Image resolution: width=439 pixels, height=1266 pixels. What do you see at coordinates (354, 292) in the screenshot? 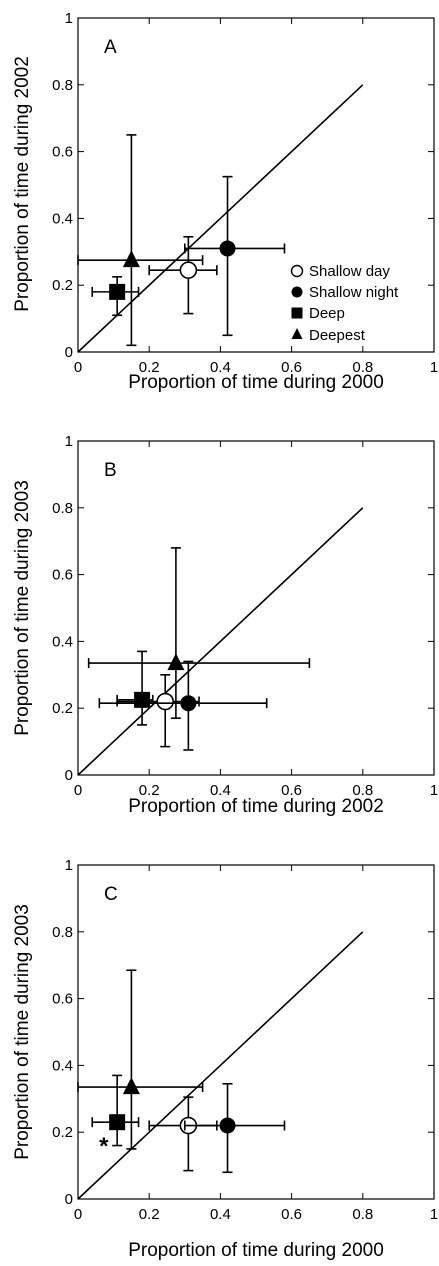
I see `legend-label: Shallow night` at bounding box center [354, 292].